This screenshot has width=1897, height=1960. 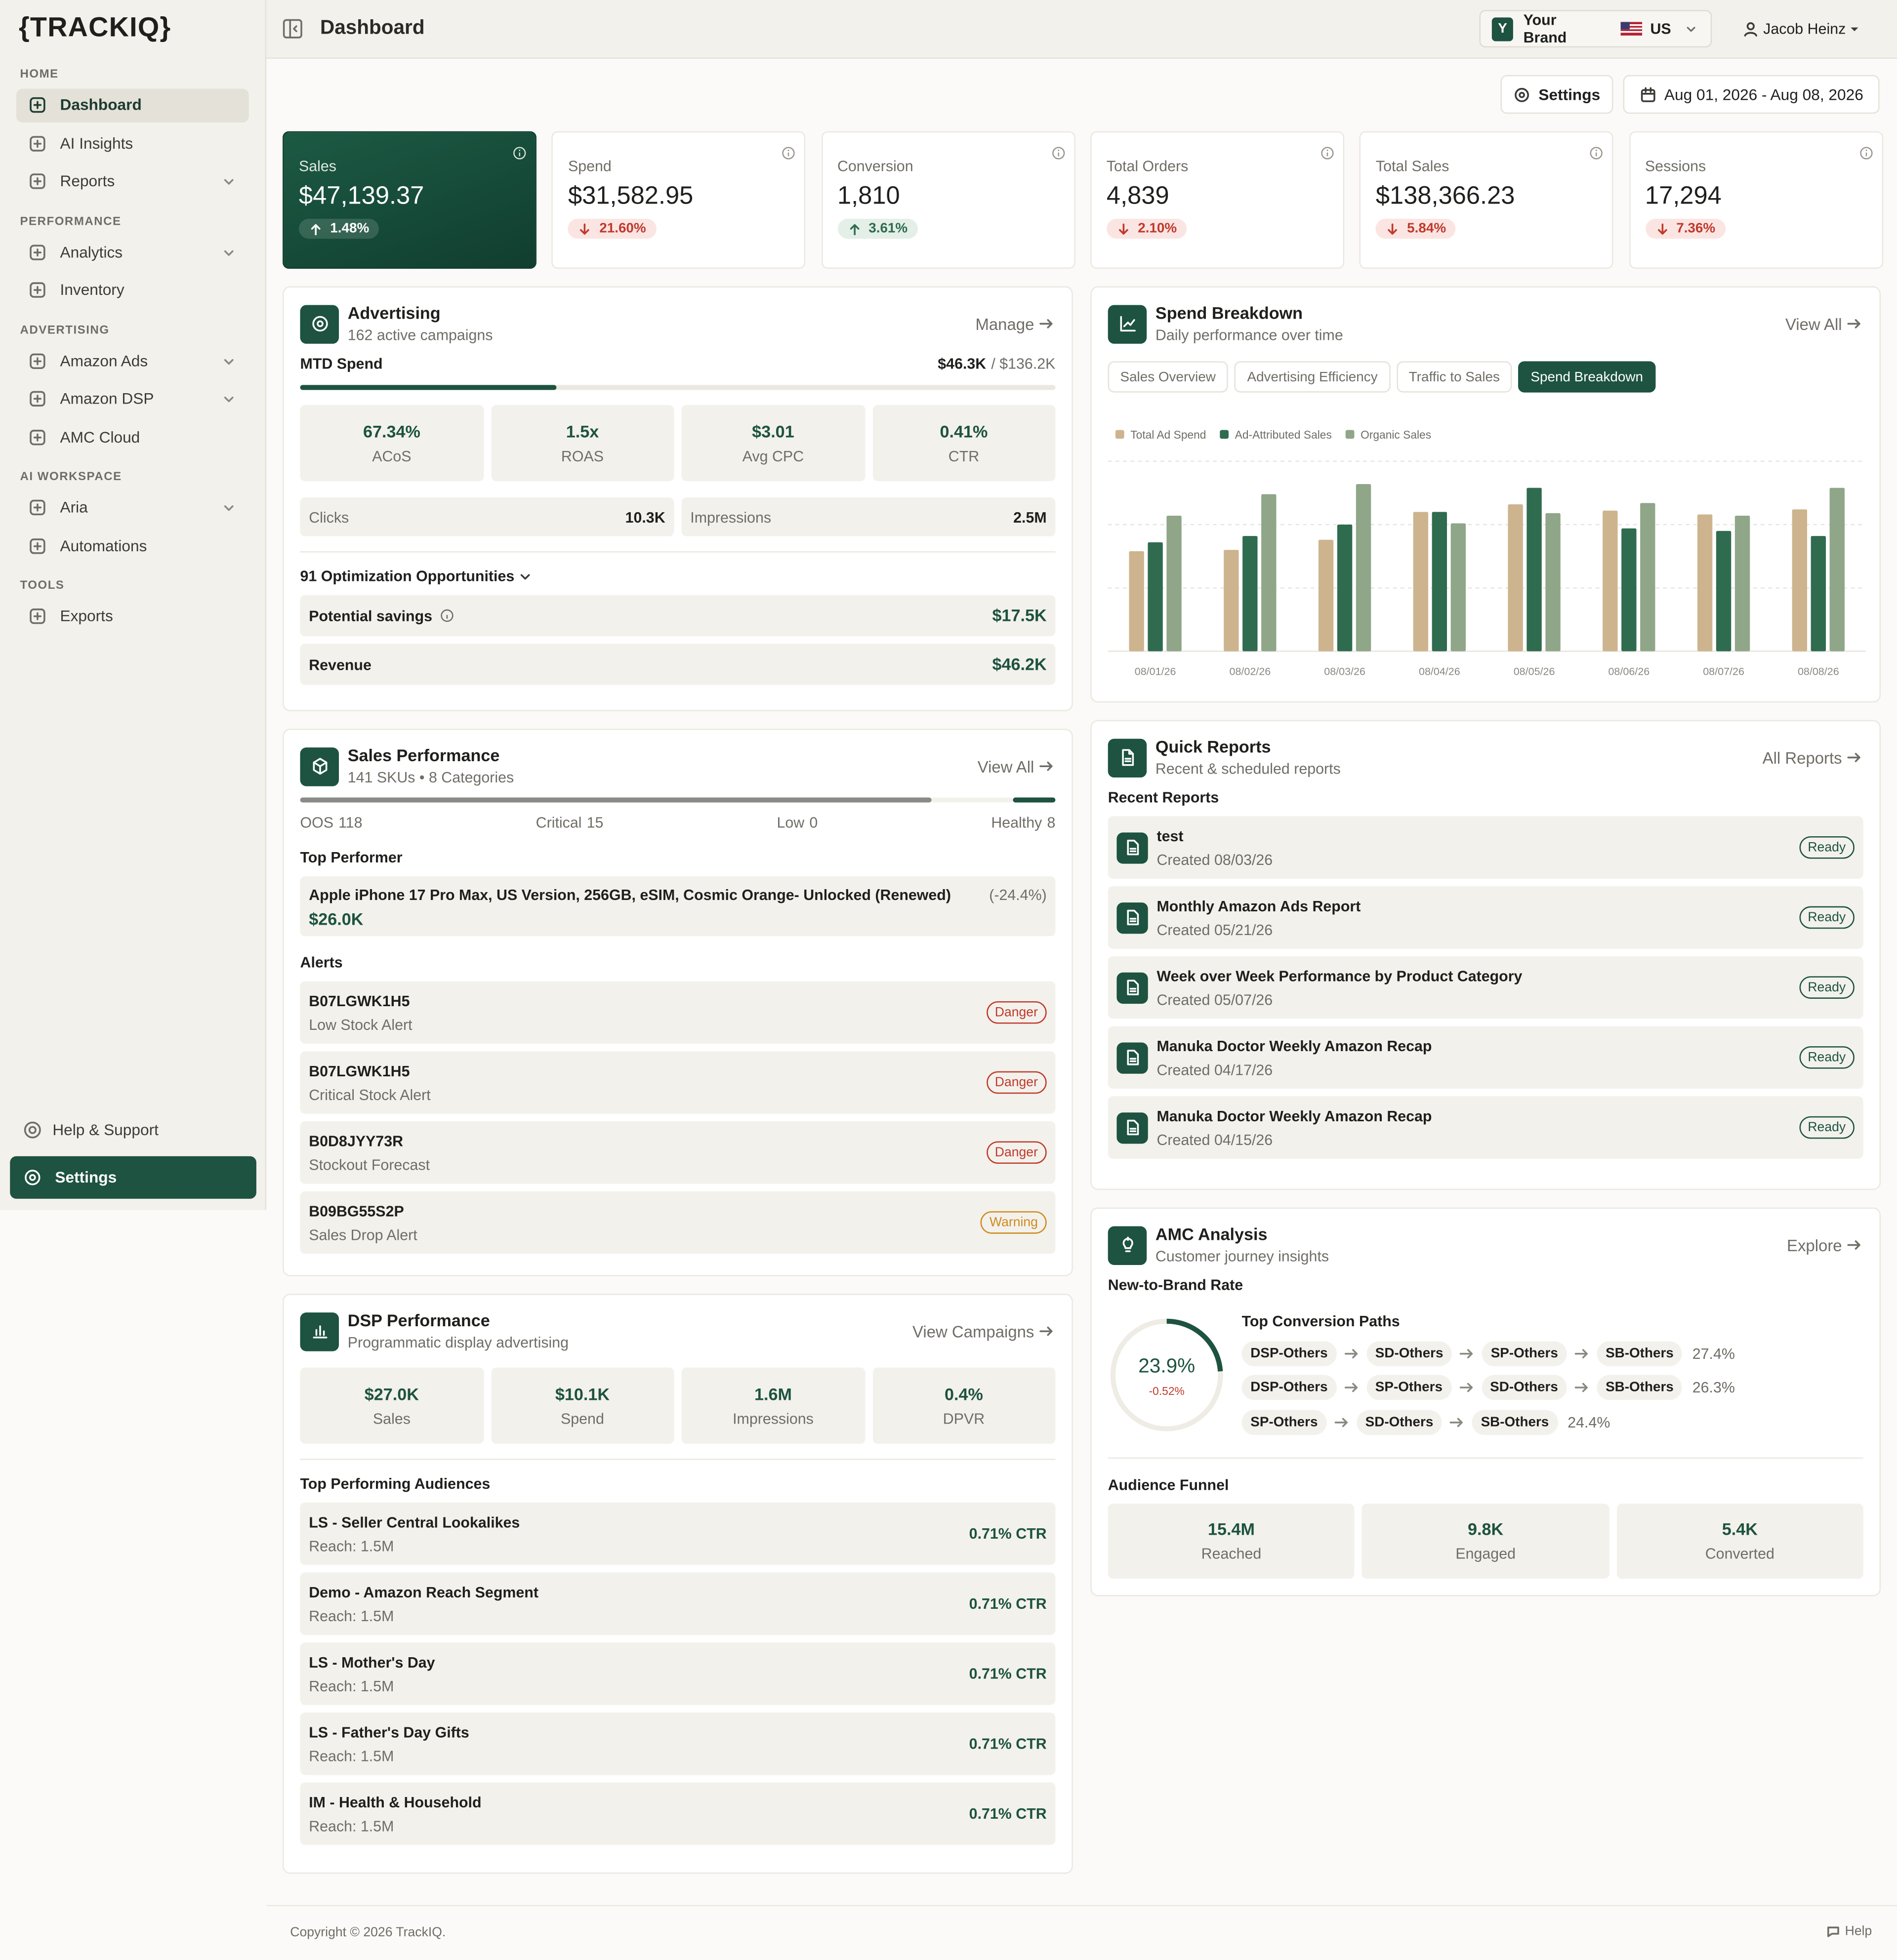 What do you see at coordinates (983, 1331) in the screenshot?
I see `card-action: View Campaigns` at bounding box center [983, 1331].